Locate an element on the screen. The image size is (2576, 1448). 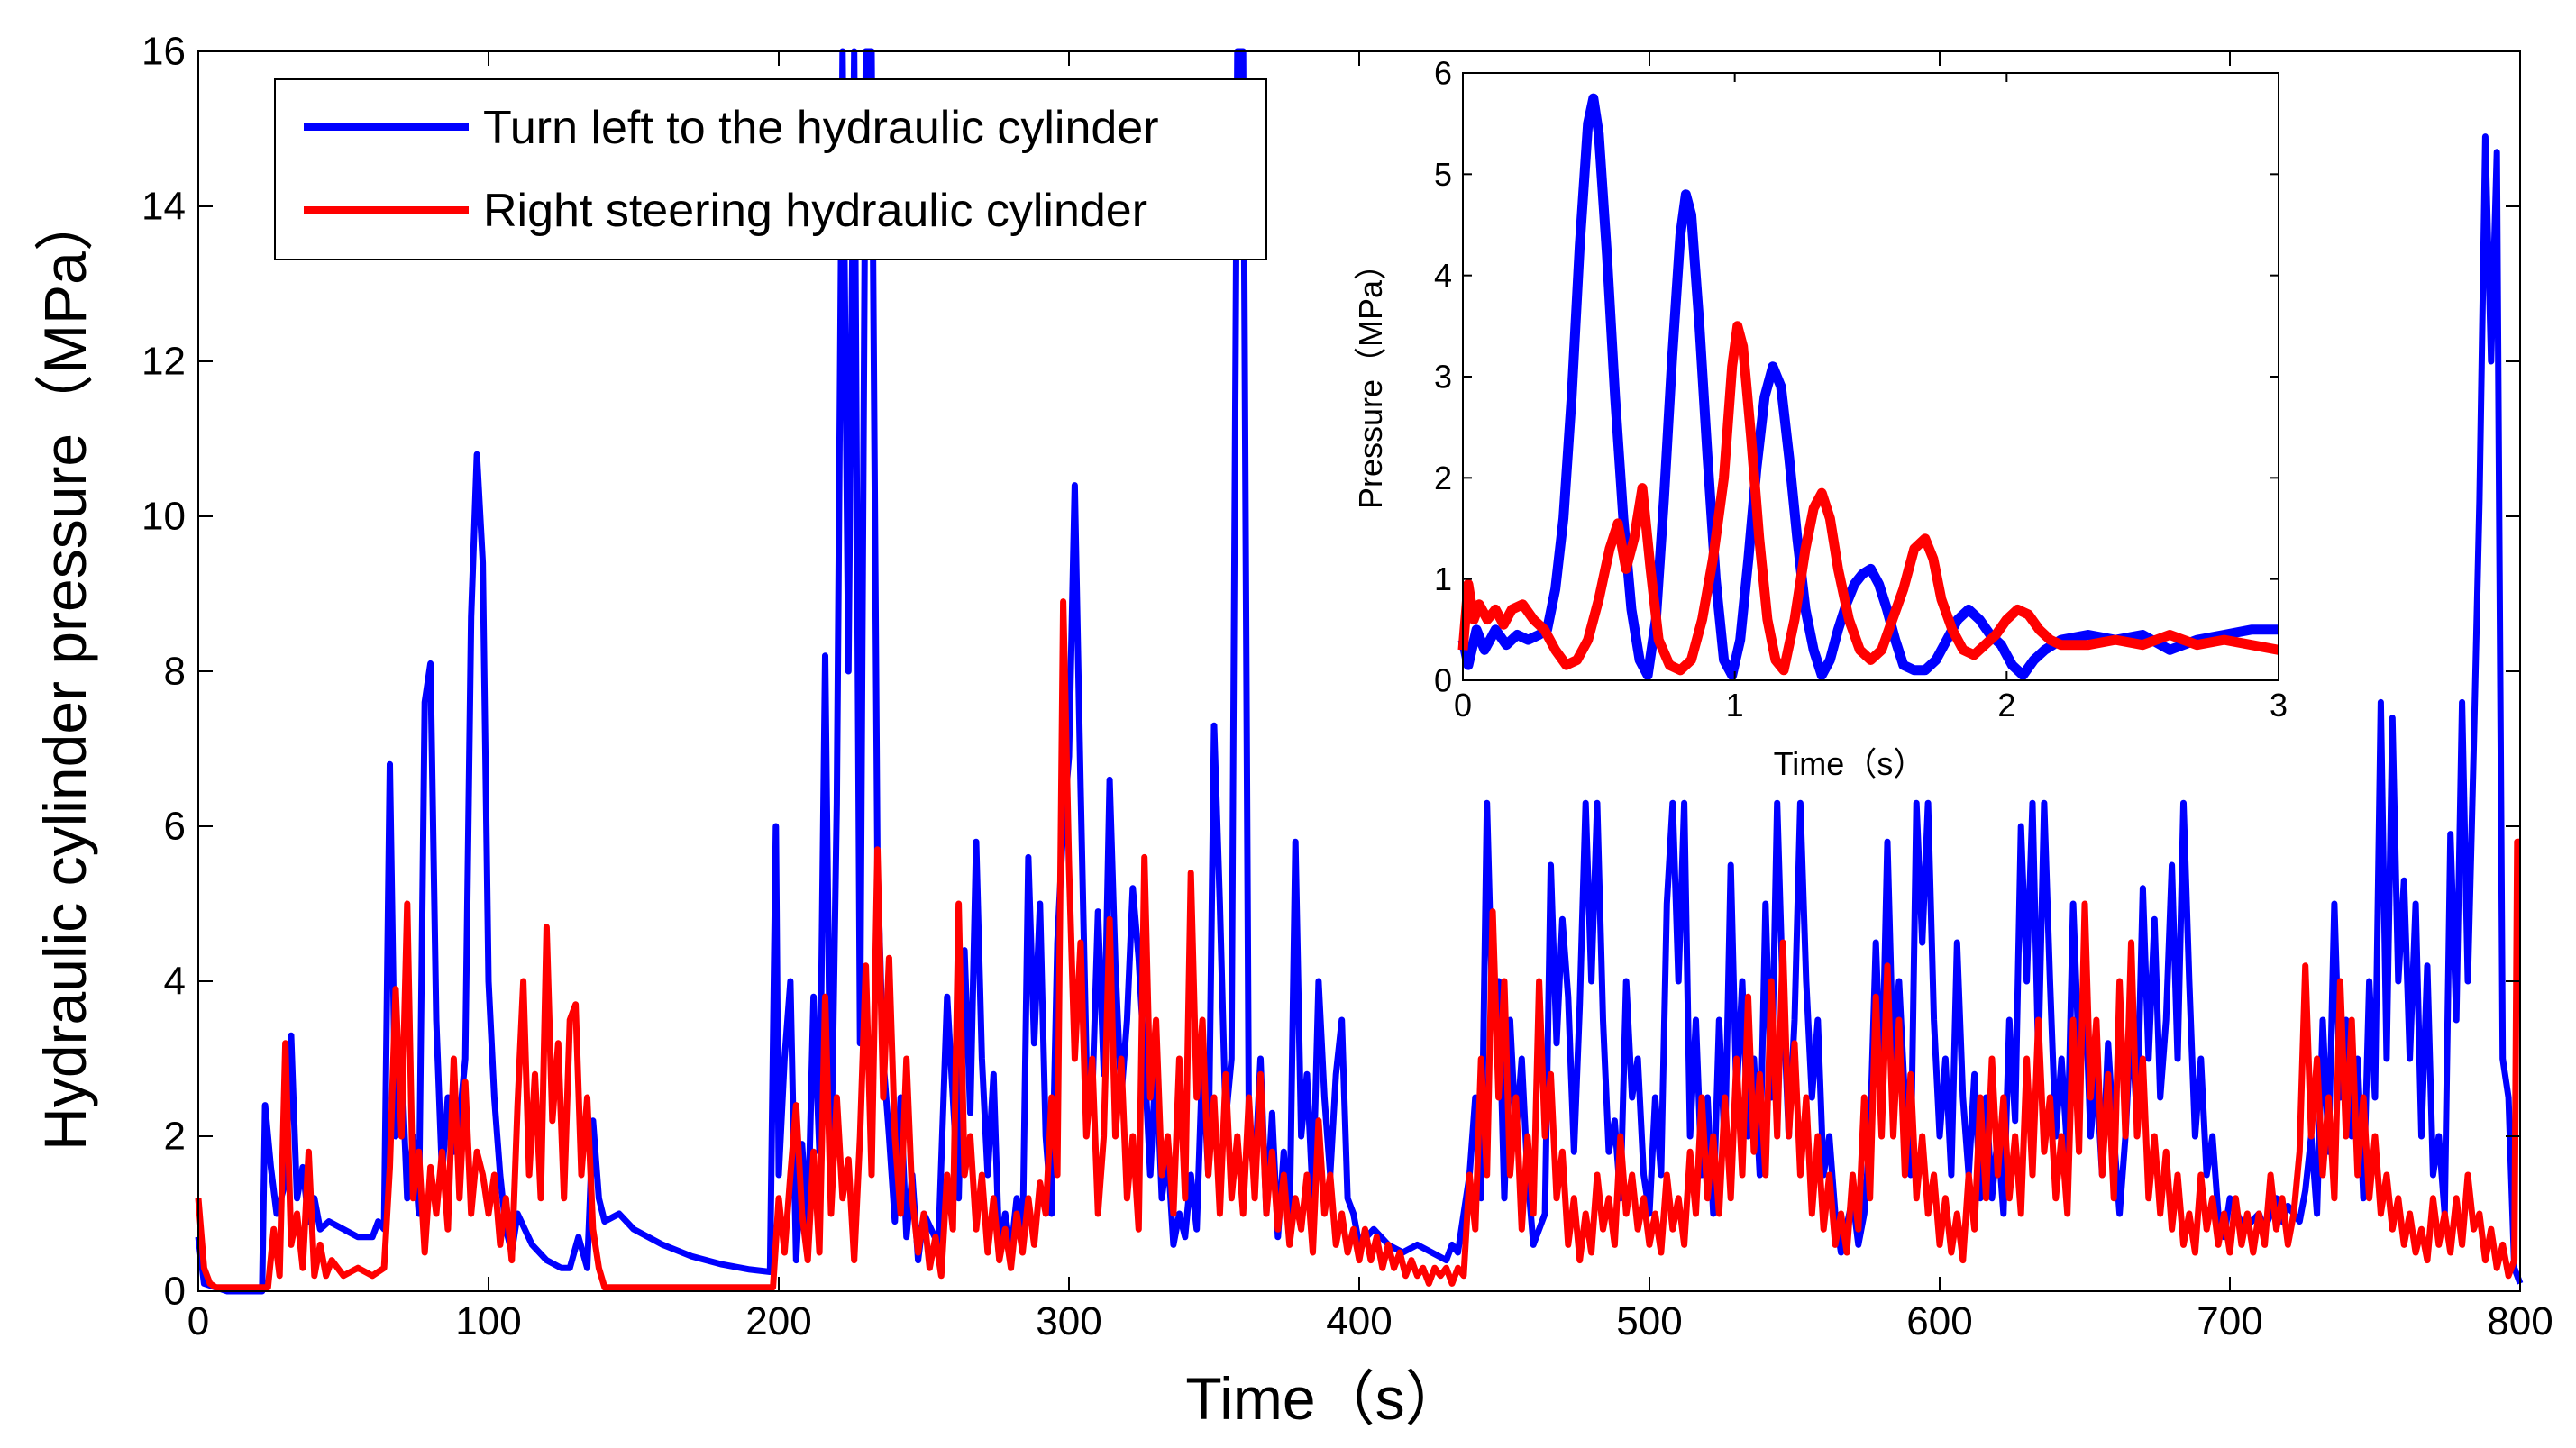
inset-x-tick-label: 0 is located at coordinates (1463, 705).